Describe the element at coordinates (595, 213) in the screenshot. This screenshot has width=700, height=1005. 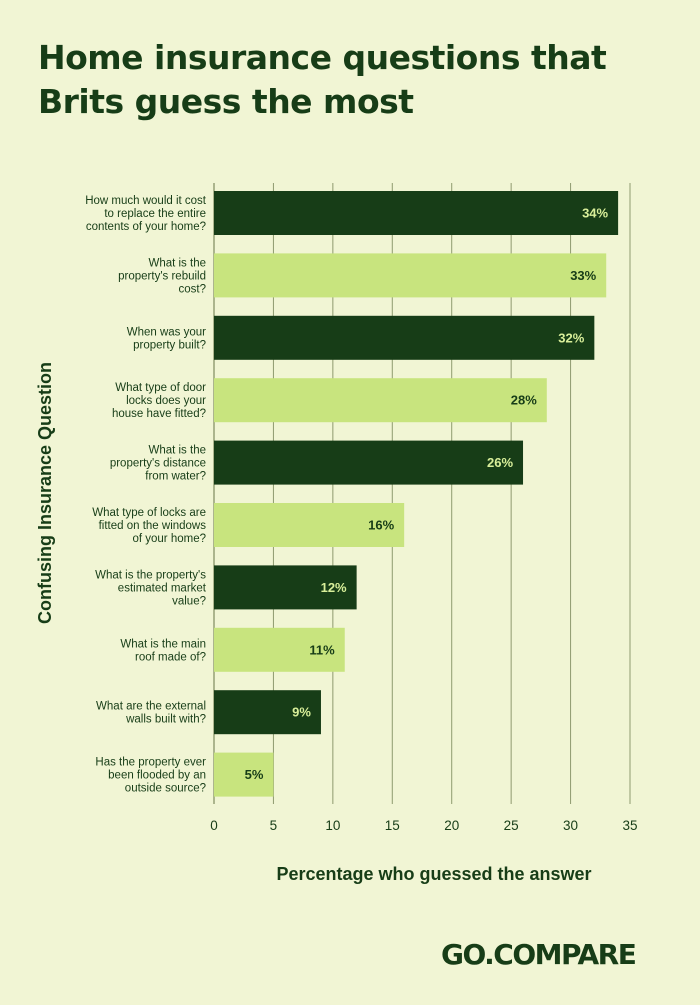
I see `value-label: 34%` at that location.